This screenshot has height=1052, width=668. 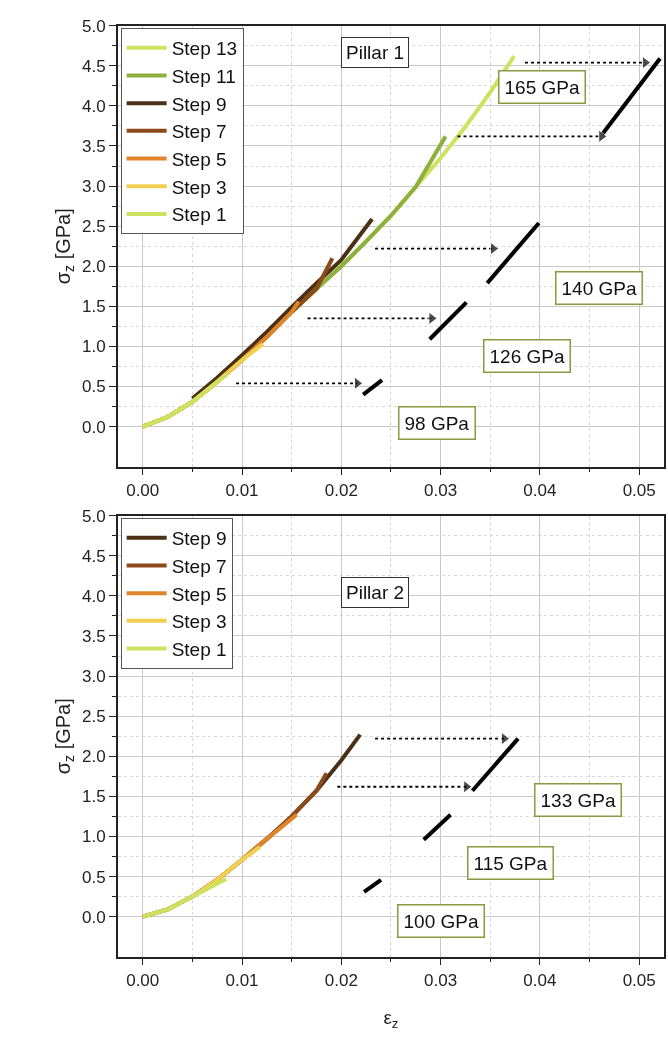 I want to click on annotation: 100 GPa, so click(x=441, y=921).